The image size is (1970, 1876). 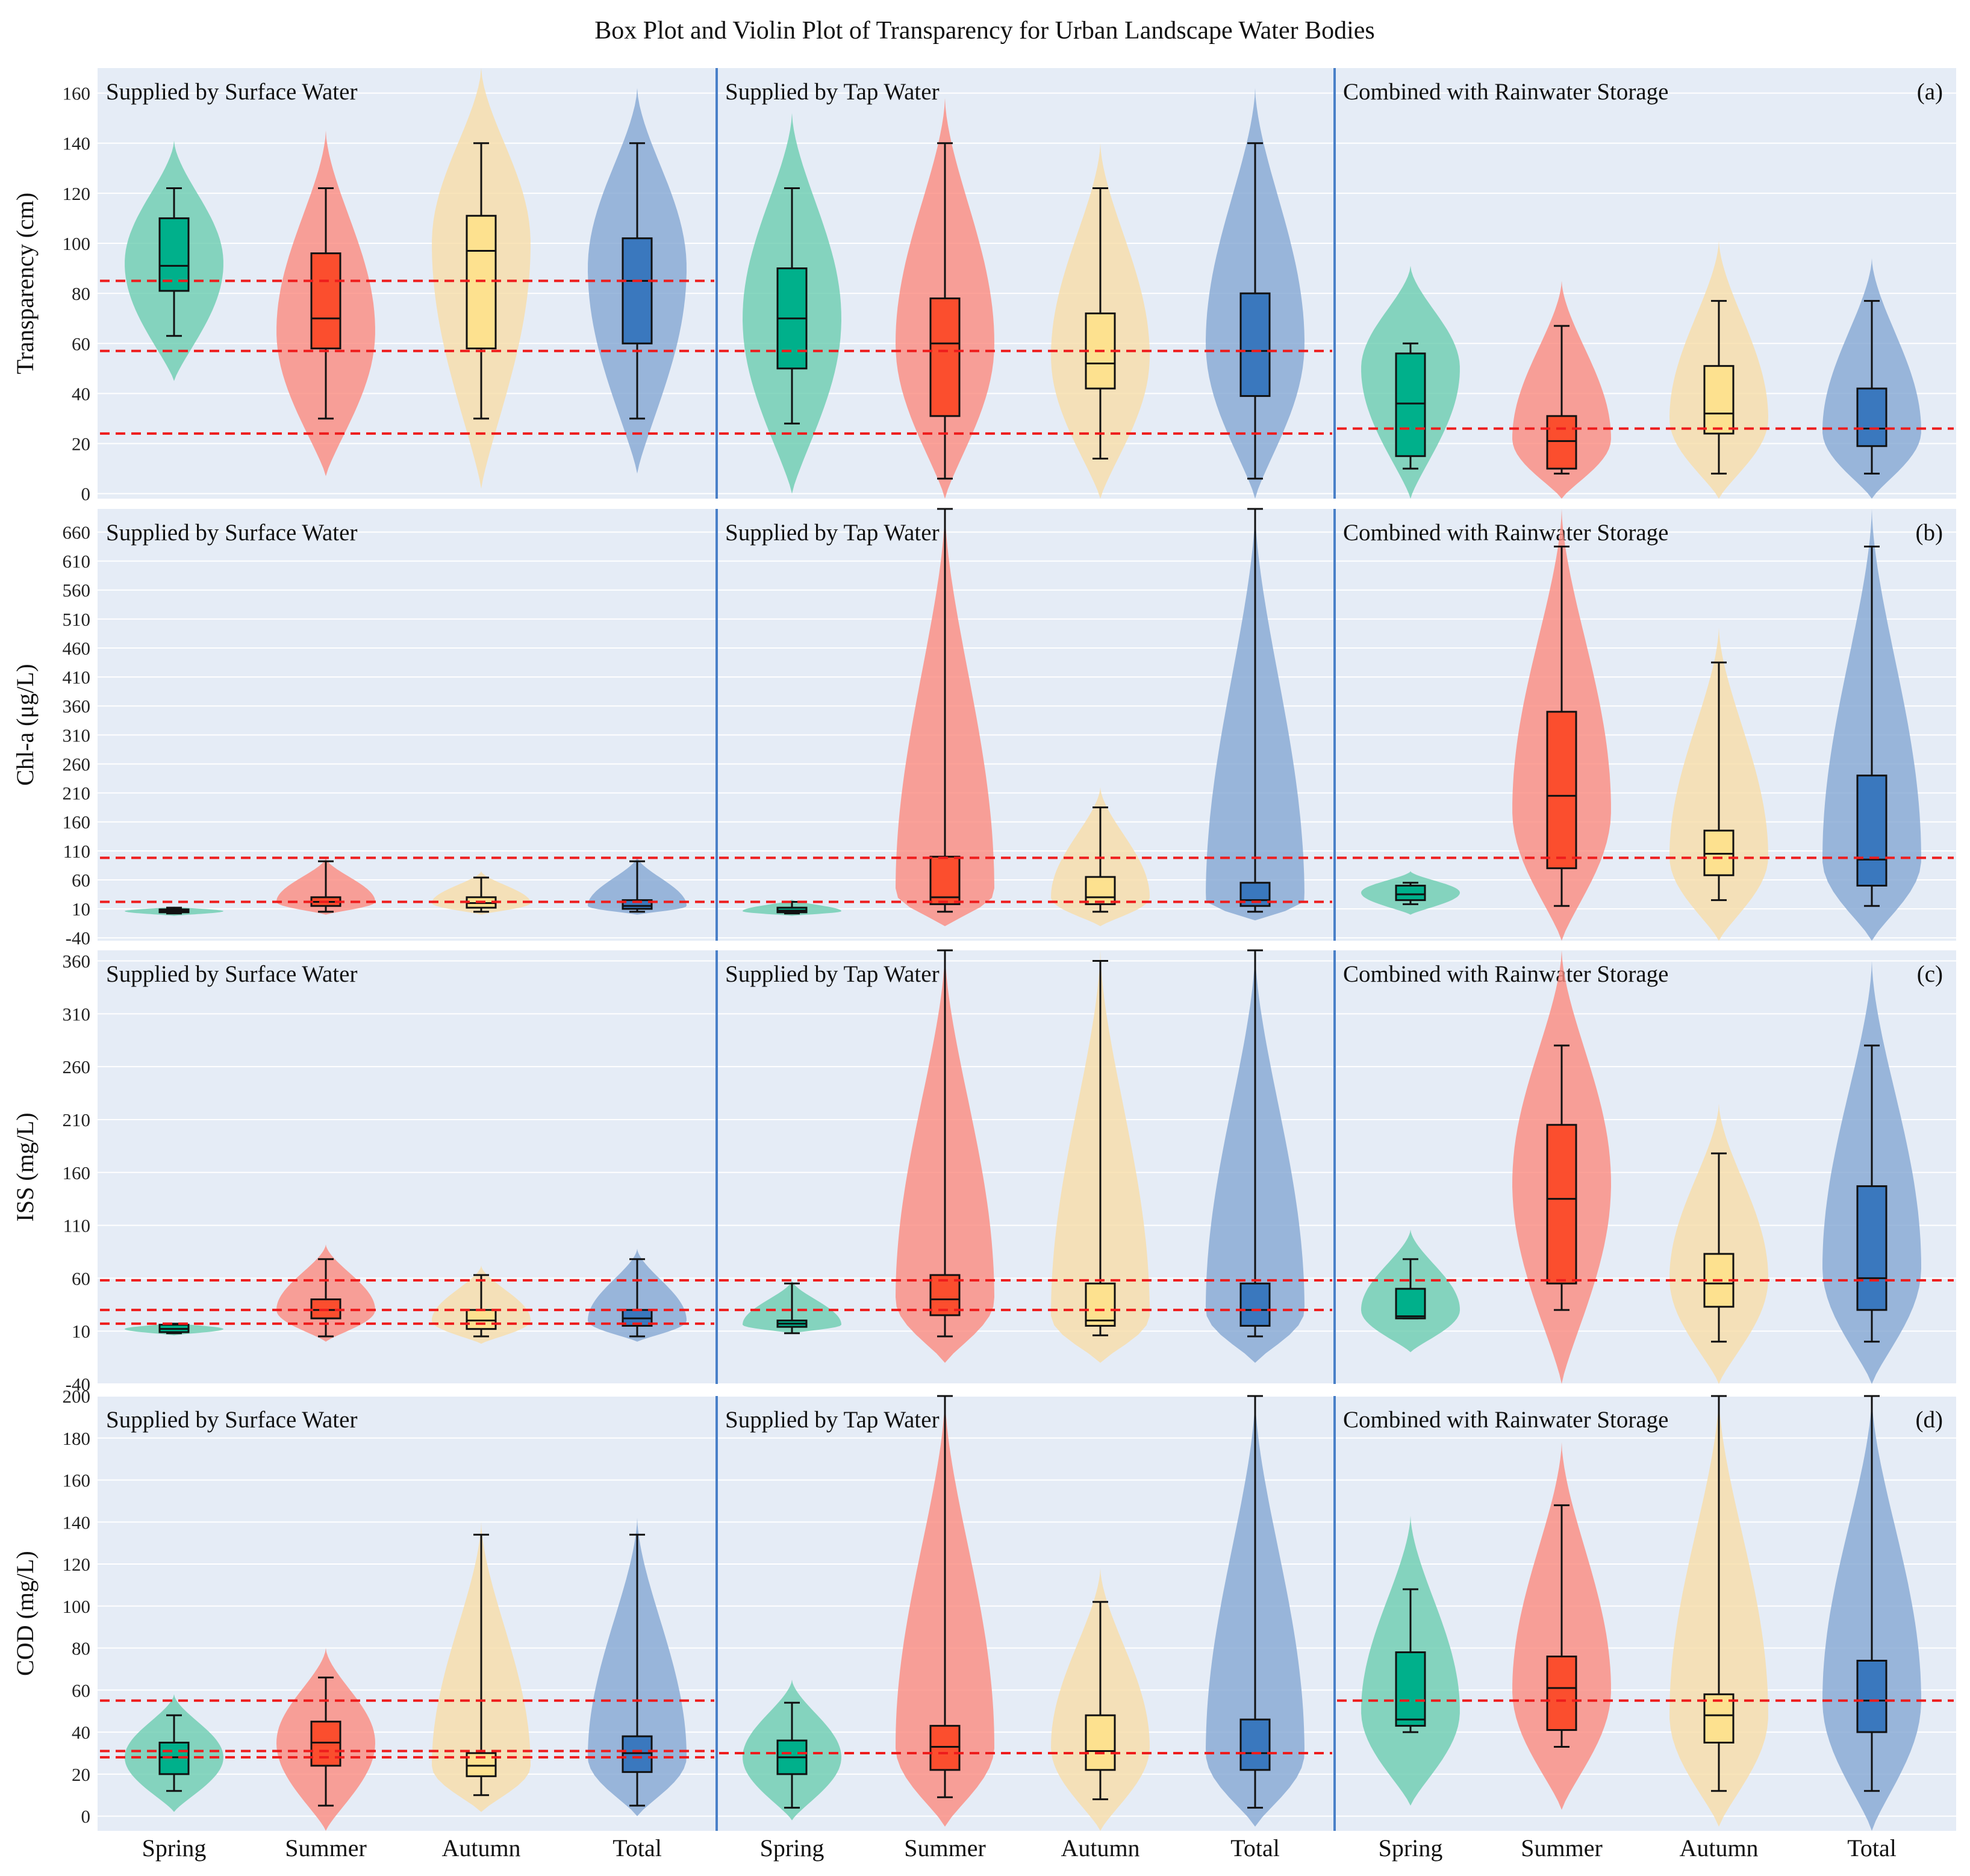 What do you see at coordinates (77, 648) in the screenshot?
I see `y-tick-label: 460` at bounding box center [77, 648].